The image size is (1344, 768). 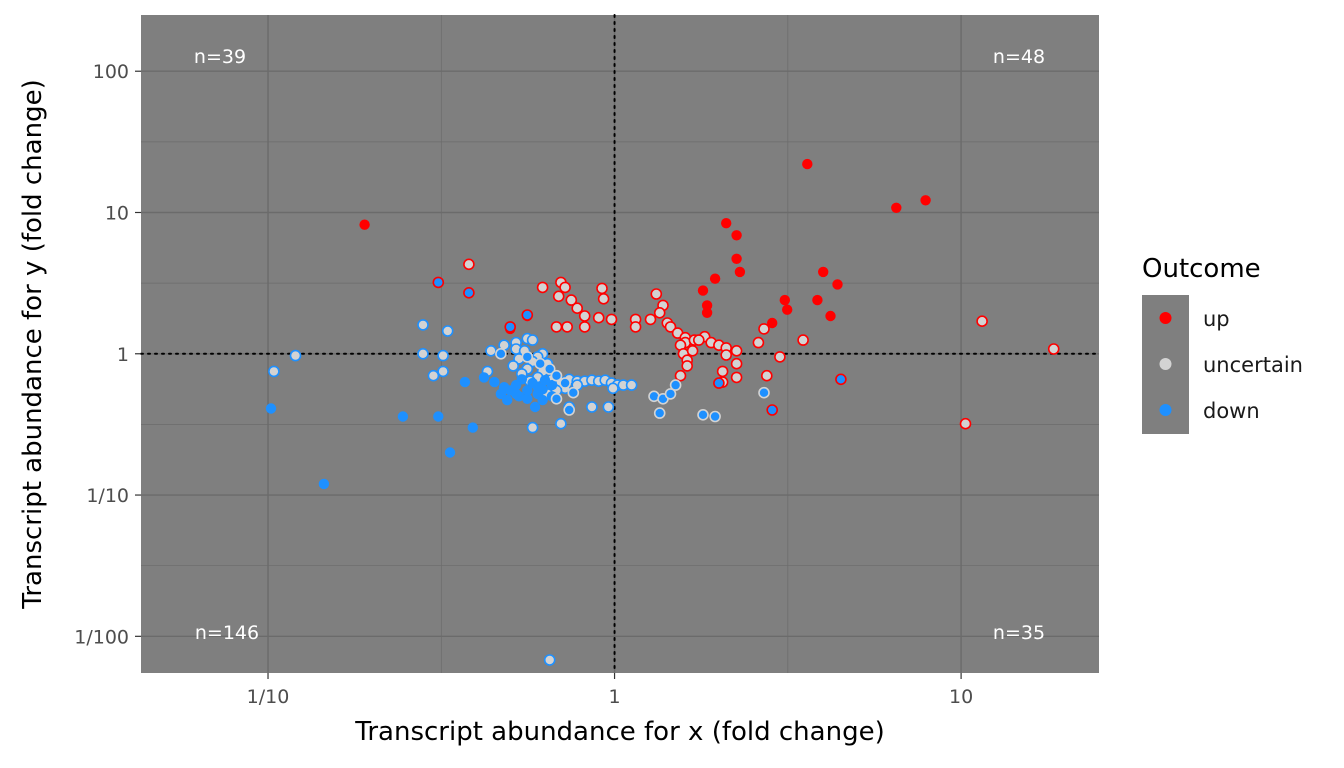 What do you see at coordinates (1019, 633) in the screenshot?
I see `quadrant-count-bottom-right: n=35` at bounding box center [1019, 633].